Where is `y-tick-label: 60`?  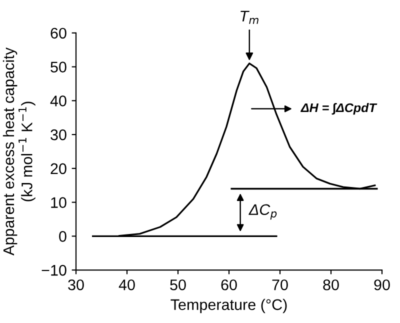 y-tick-label: 60 is located at coordinates (58, 33).